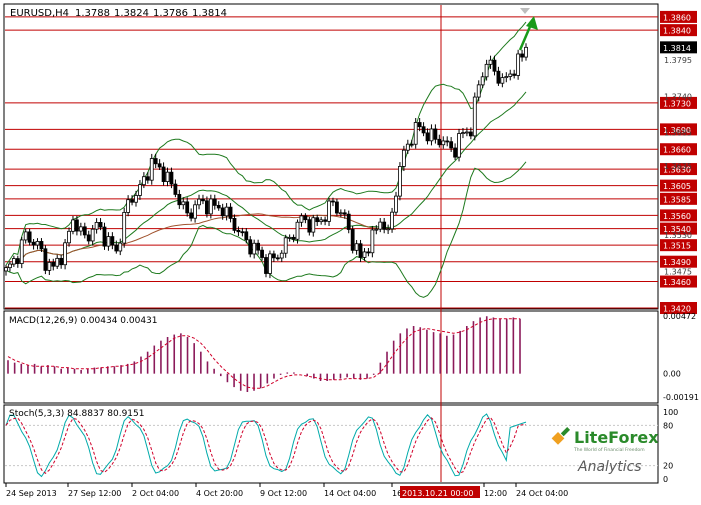 Image resolution: width=701 pixels, height=505 pixels. I want to click on high-value: 1.3824, so click(131, 13).